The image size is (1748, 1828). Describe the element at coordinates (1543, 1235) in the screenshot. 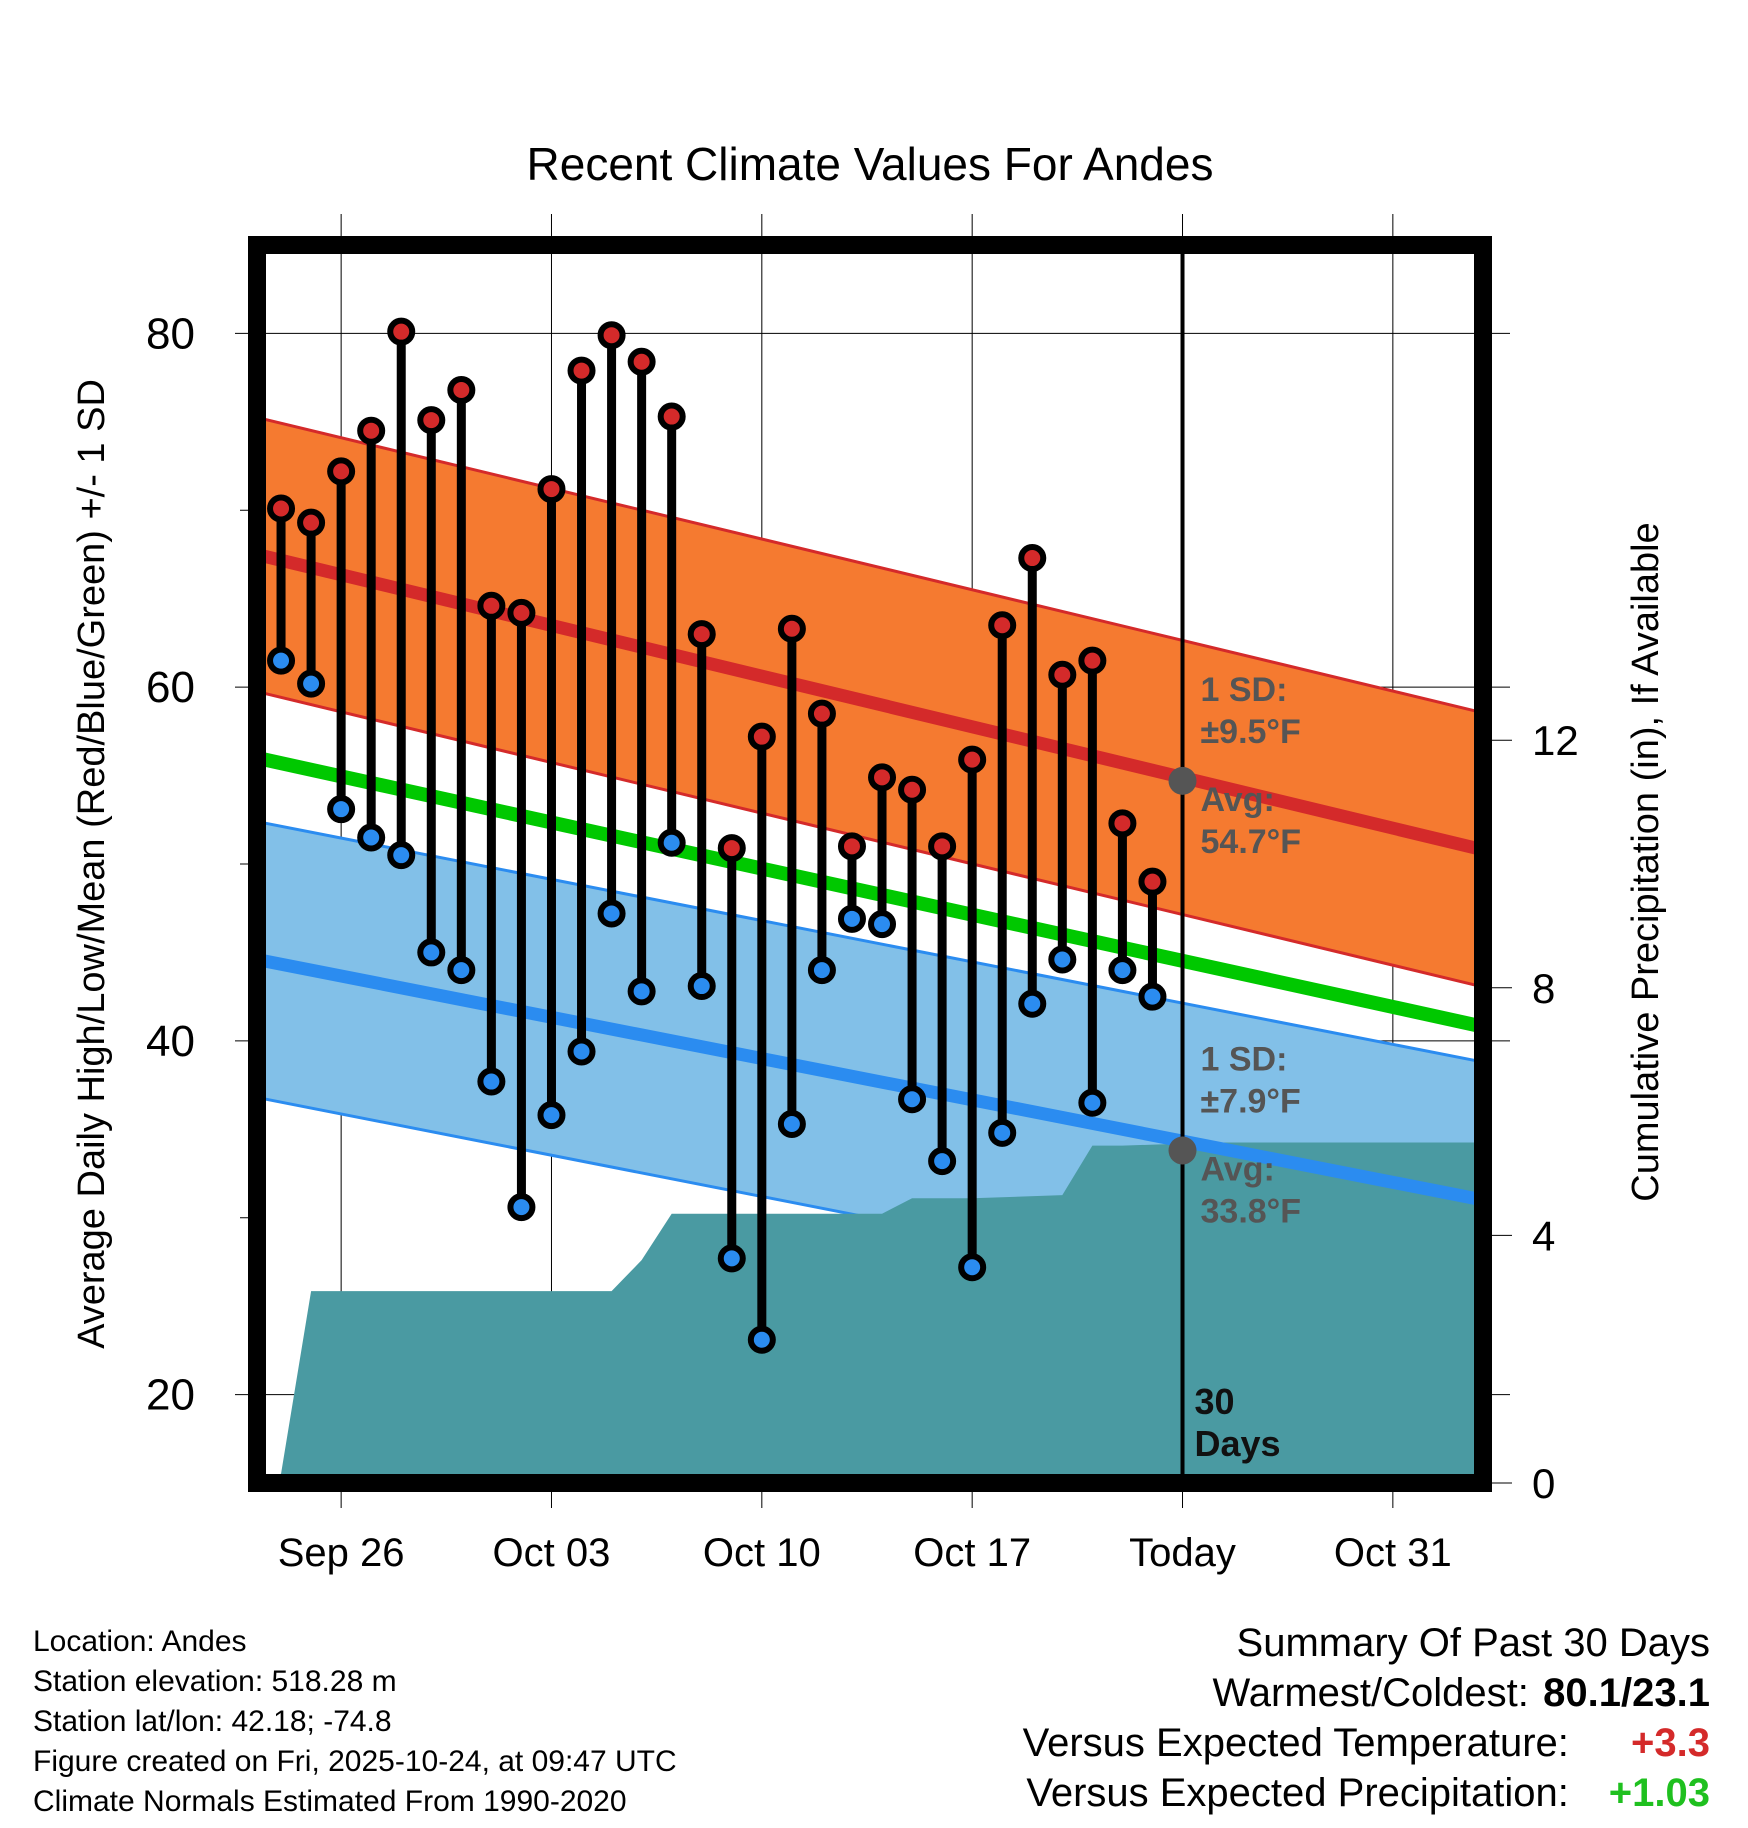

I see `y2-tick-label-4: 4` at that location.